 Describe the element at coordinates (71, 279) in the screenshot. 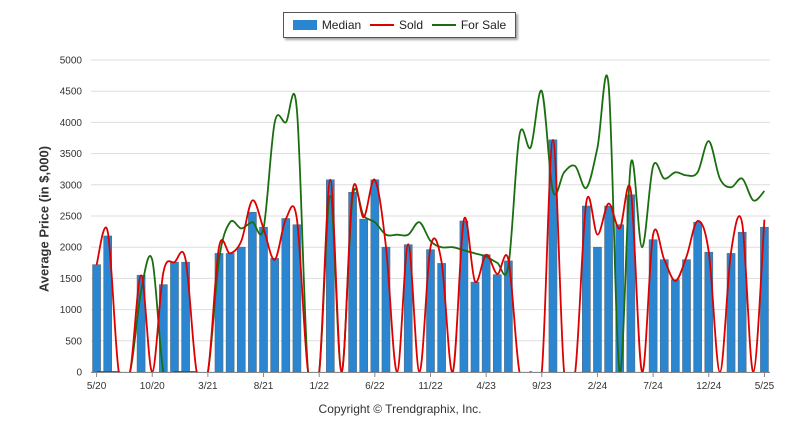

I see `y-tick-label: 1500` at that location.